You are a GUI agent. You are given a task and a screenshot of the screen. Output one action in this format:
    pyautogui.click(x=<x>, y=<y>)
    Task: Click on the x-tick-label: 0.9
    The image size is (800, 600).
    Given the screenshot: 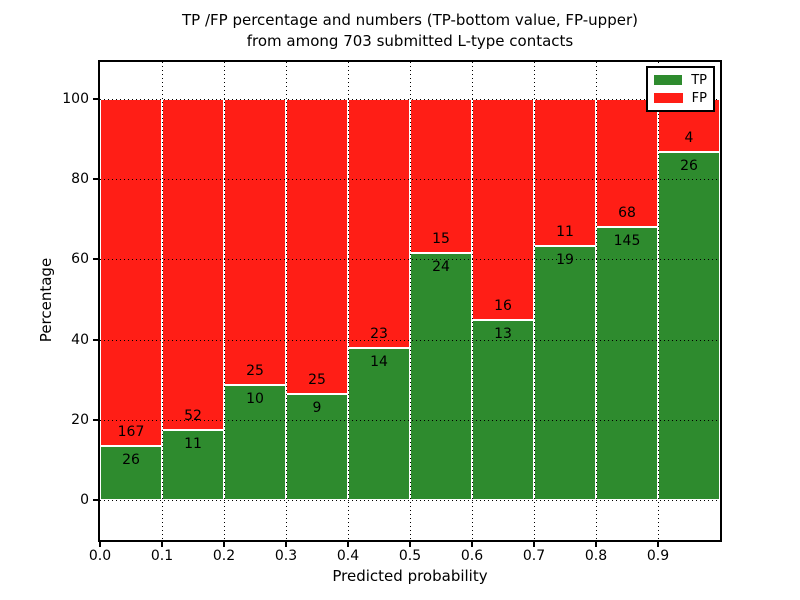 What is the action you would take?
    pyautogui.click(x=658, y=556)
    